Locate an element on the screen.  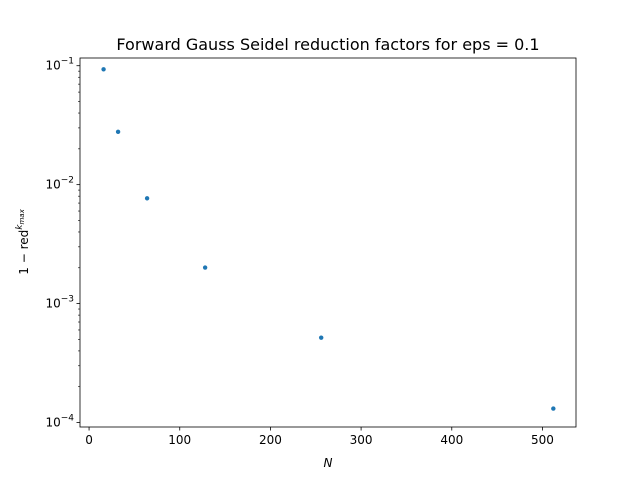
x-tick-label: 200 is located at coordinates (270, 440).